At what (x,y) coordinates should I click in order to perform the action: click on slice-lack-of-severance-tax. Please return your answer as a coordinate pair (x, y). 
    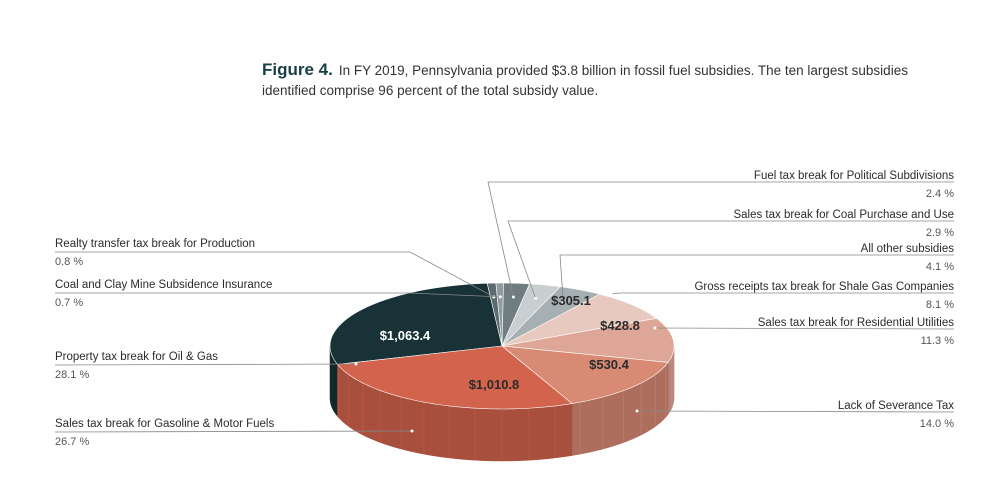
    Looking at the image, I should click on (585, 374).